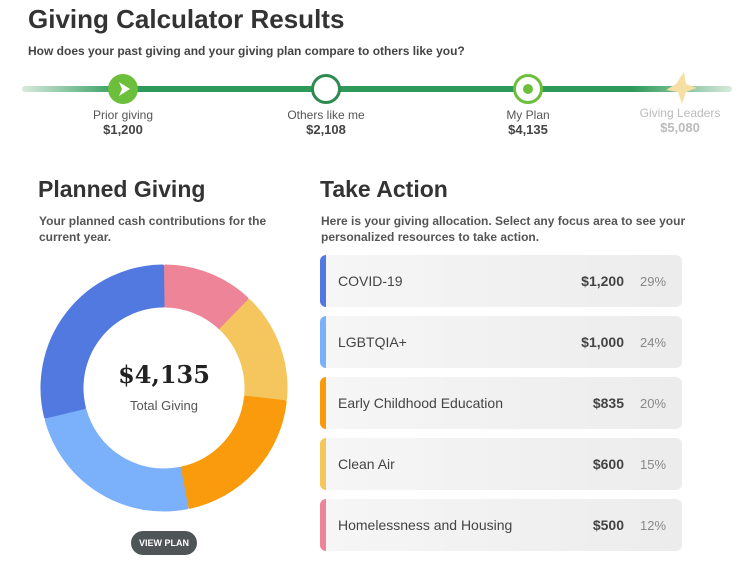 The width and height of the screenshot is (750, 566). I want to click on total-giving-label: Total Giving, so click(164, 405).